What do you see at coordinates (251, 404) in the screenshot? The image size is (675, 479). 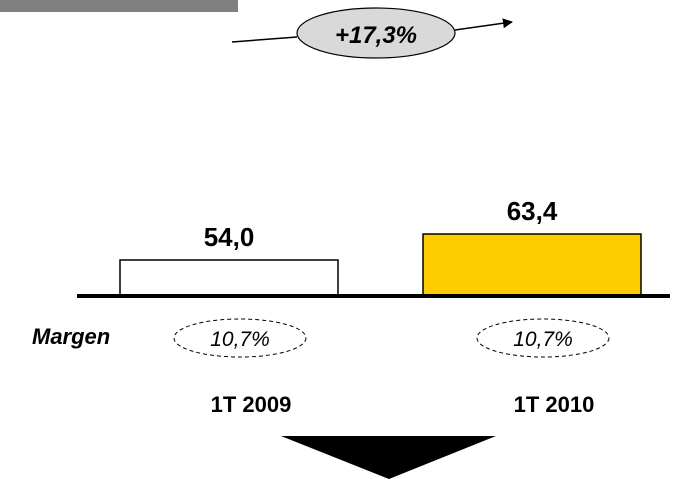 I see `category-label-1: 1T 2009` at bounding box center [251, 404].